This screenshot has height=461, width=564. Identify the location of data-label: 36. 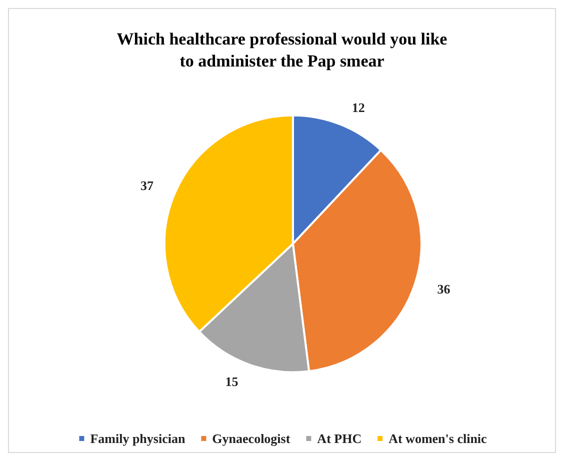
(444, 289).